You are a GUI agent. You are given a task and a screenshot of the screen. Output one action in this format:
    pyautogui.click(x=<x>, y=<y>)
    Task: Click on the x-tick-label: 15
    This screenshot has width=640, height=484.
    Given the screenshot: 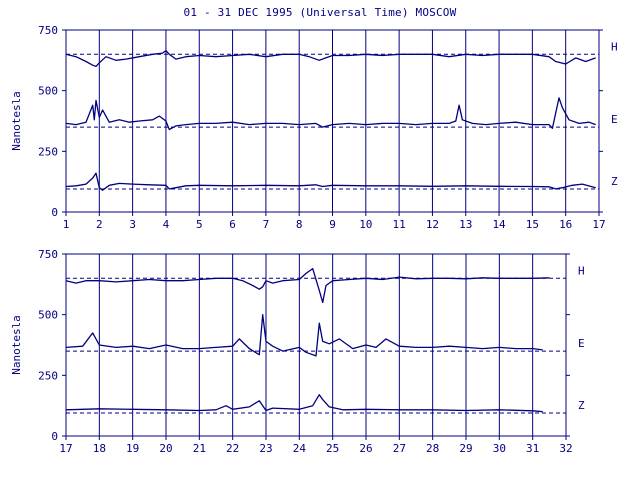 What is the action you would take?
    pyautogui.click(x=532, y=224)
    